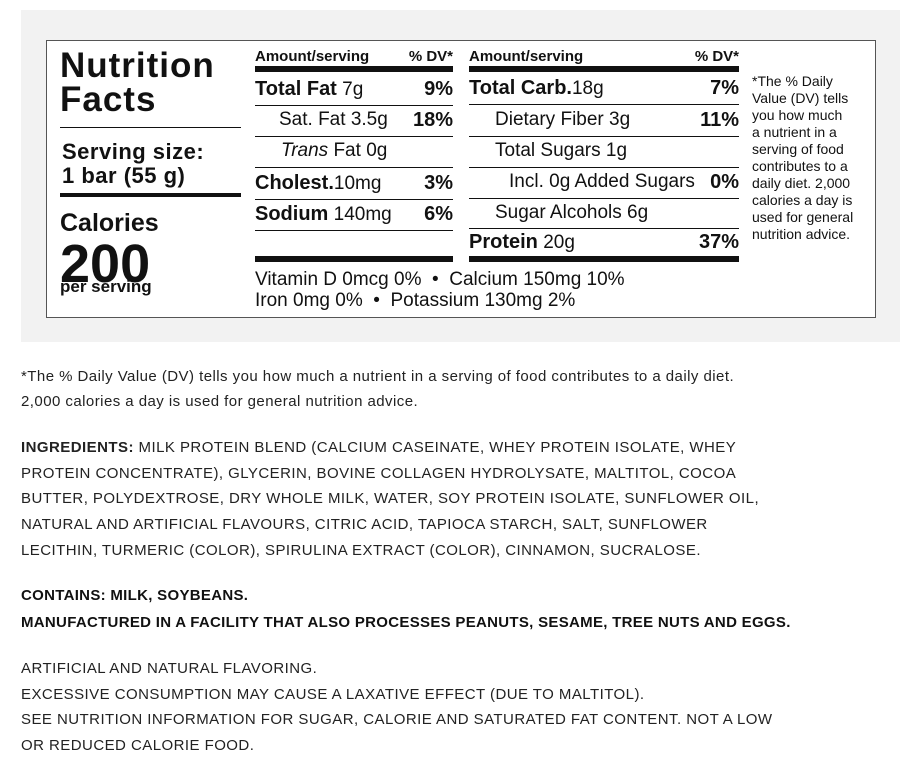 This screenshot has width=921, height=771. Describe the element at coordinates (801, 183) in the screenshot. I see `label-footnote: daily diet. 2,000` at that location.